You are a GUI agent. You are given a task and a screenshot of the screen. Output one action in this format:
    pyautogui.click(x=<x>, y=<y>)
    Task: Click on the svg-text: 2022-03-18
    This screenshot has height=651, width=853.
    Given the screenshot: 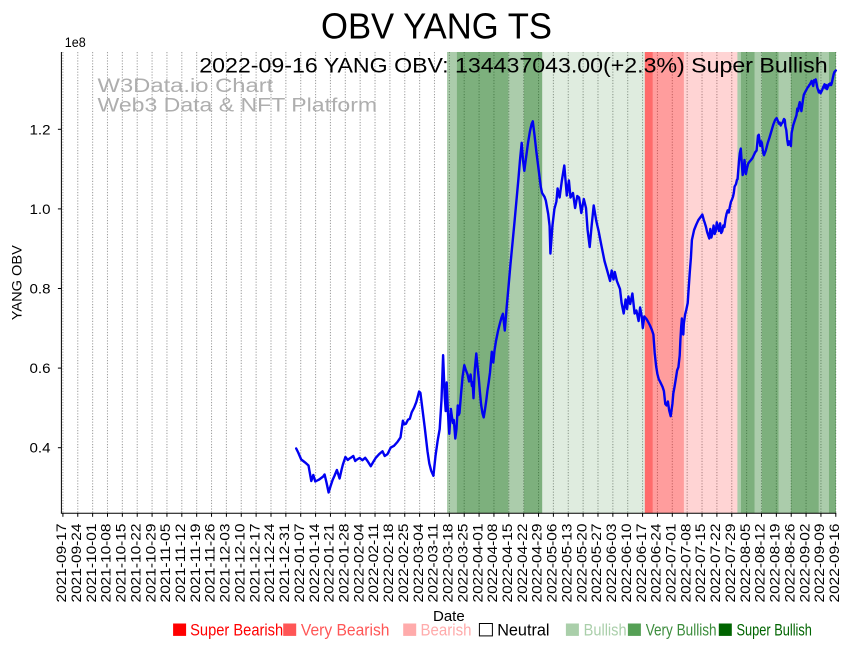 What is the action you would take?
    pyautogui.click(x=448, y=562)
    